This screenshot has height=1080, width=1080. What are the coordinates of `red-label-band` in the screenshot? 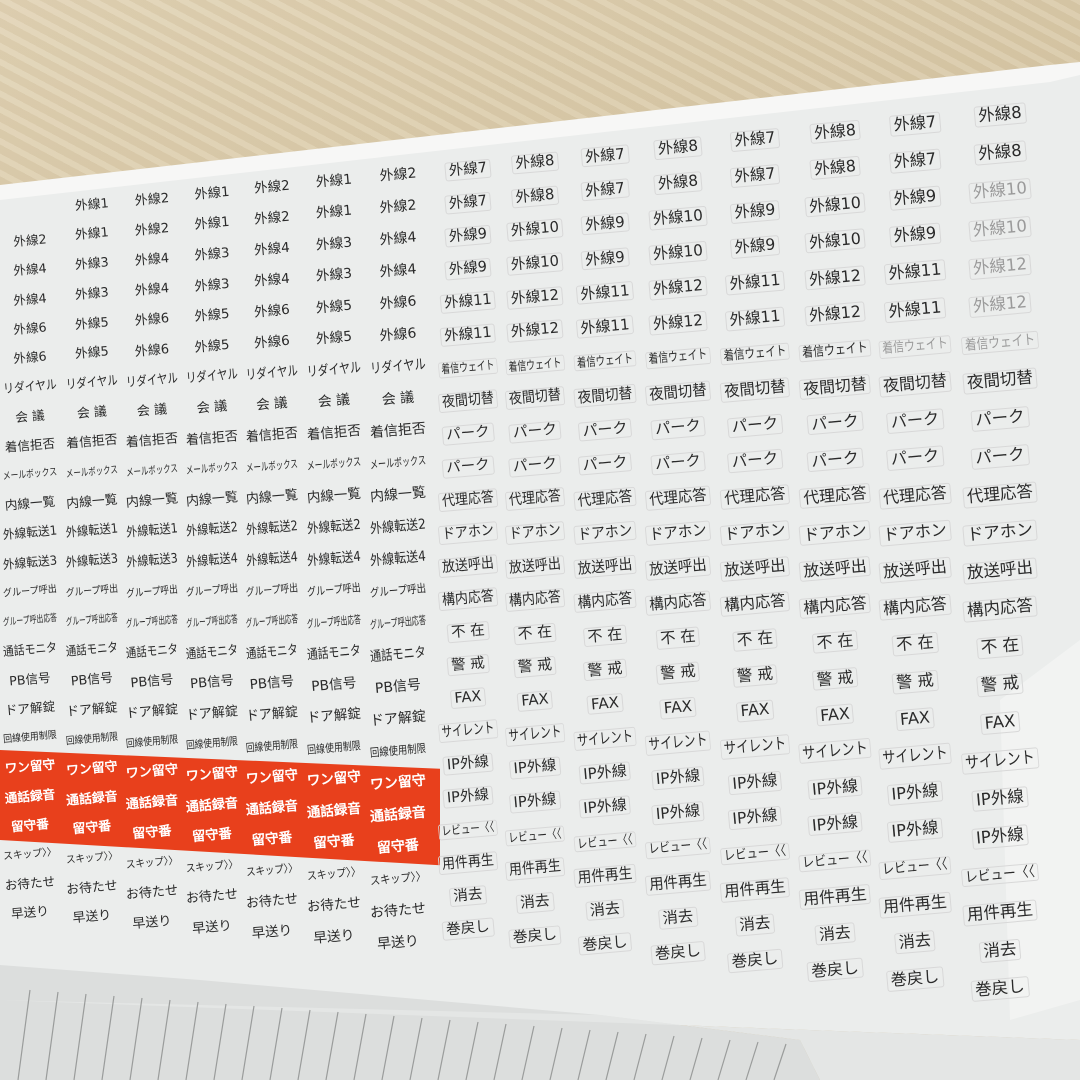 It's located at (220, 808).